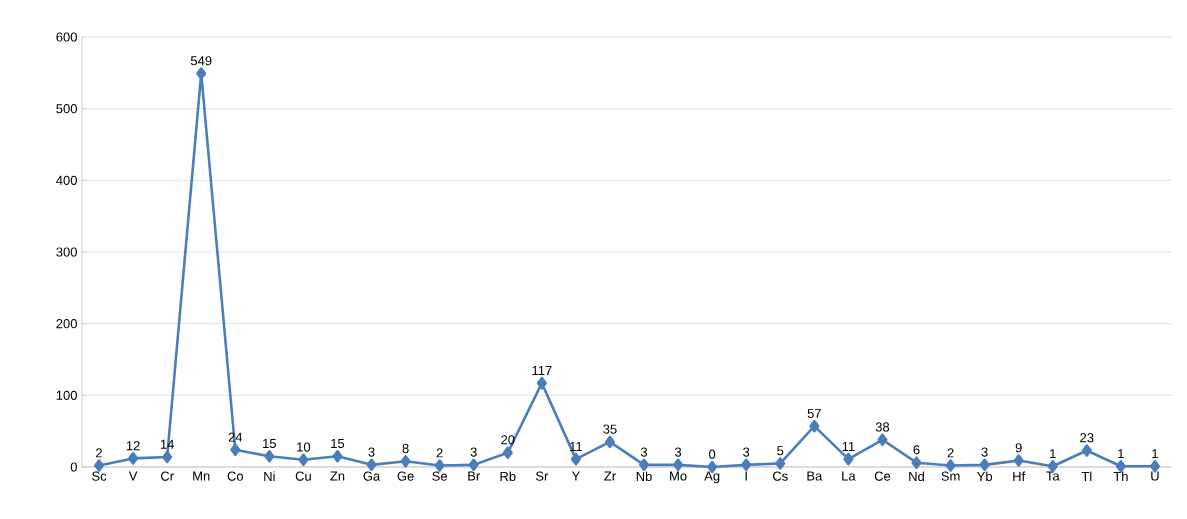 This screenshot has width=1187, height=519. What do you see at coordinates (849, 476) in the screenshot?
I see `x-tick-label: La` at bounding box center [849, 476].